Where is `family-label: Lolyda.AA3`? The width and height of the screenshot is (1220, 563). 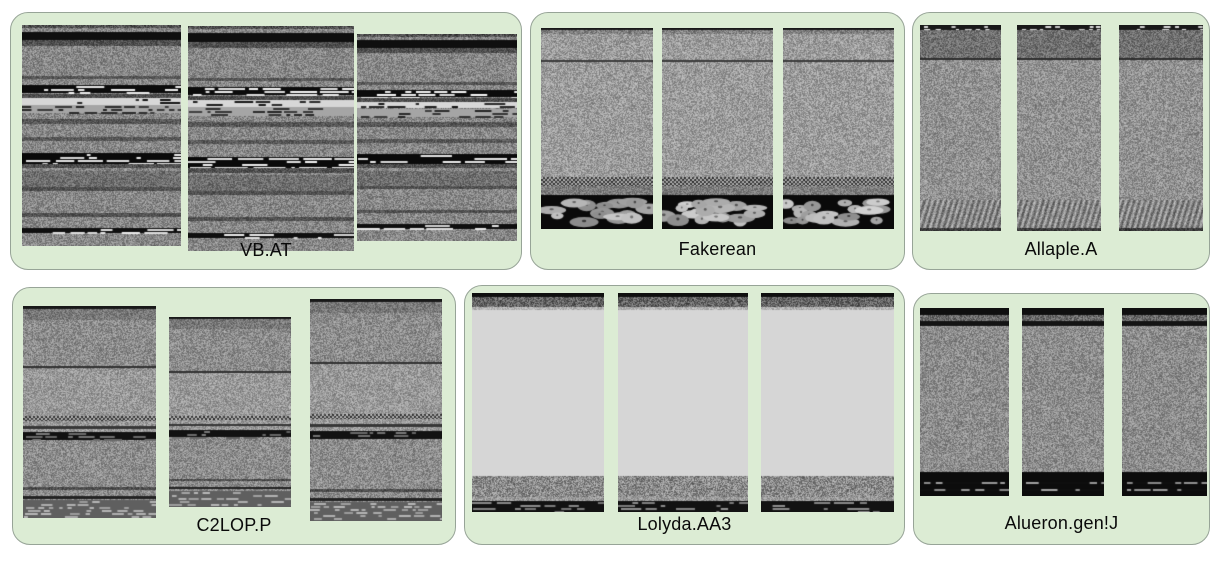 family-label: Lolyda.AA3 is located at coordinates (684, 524).